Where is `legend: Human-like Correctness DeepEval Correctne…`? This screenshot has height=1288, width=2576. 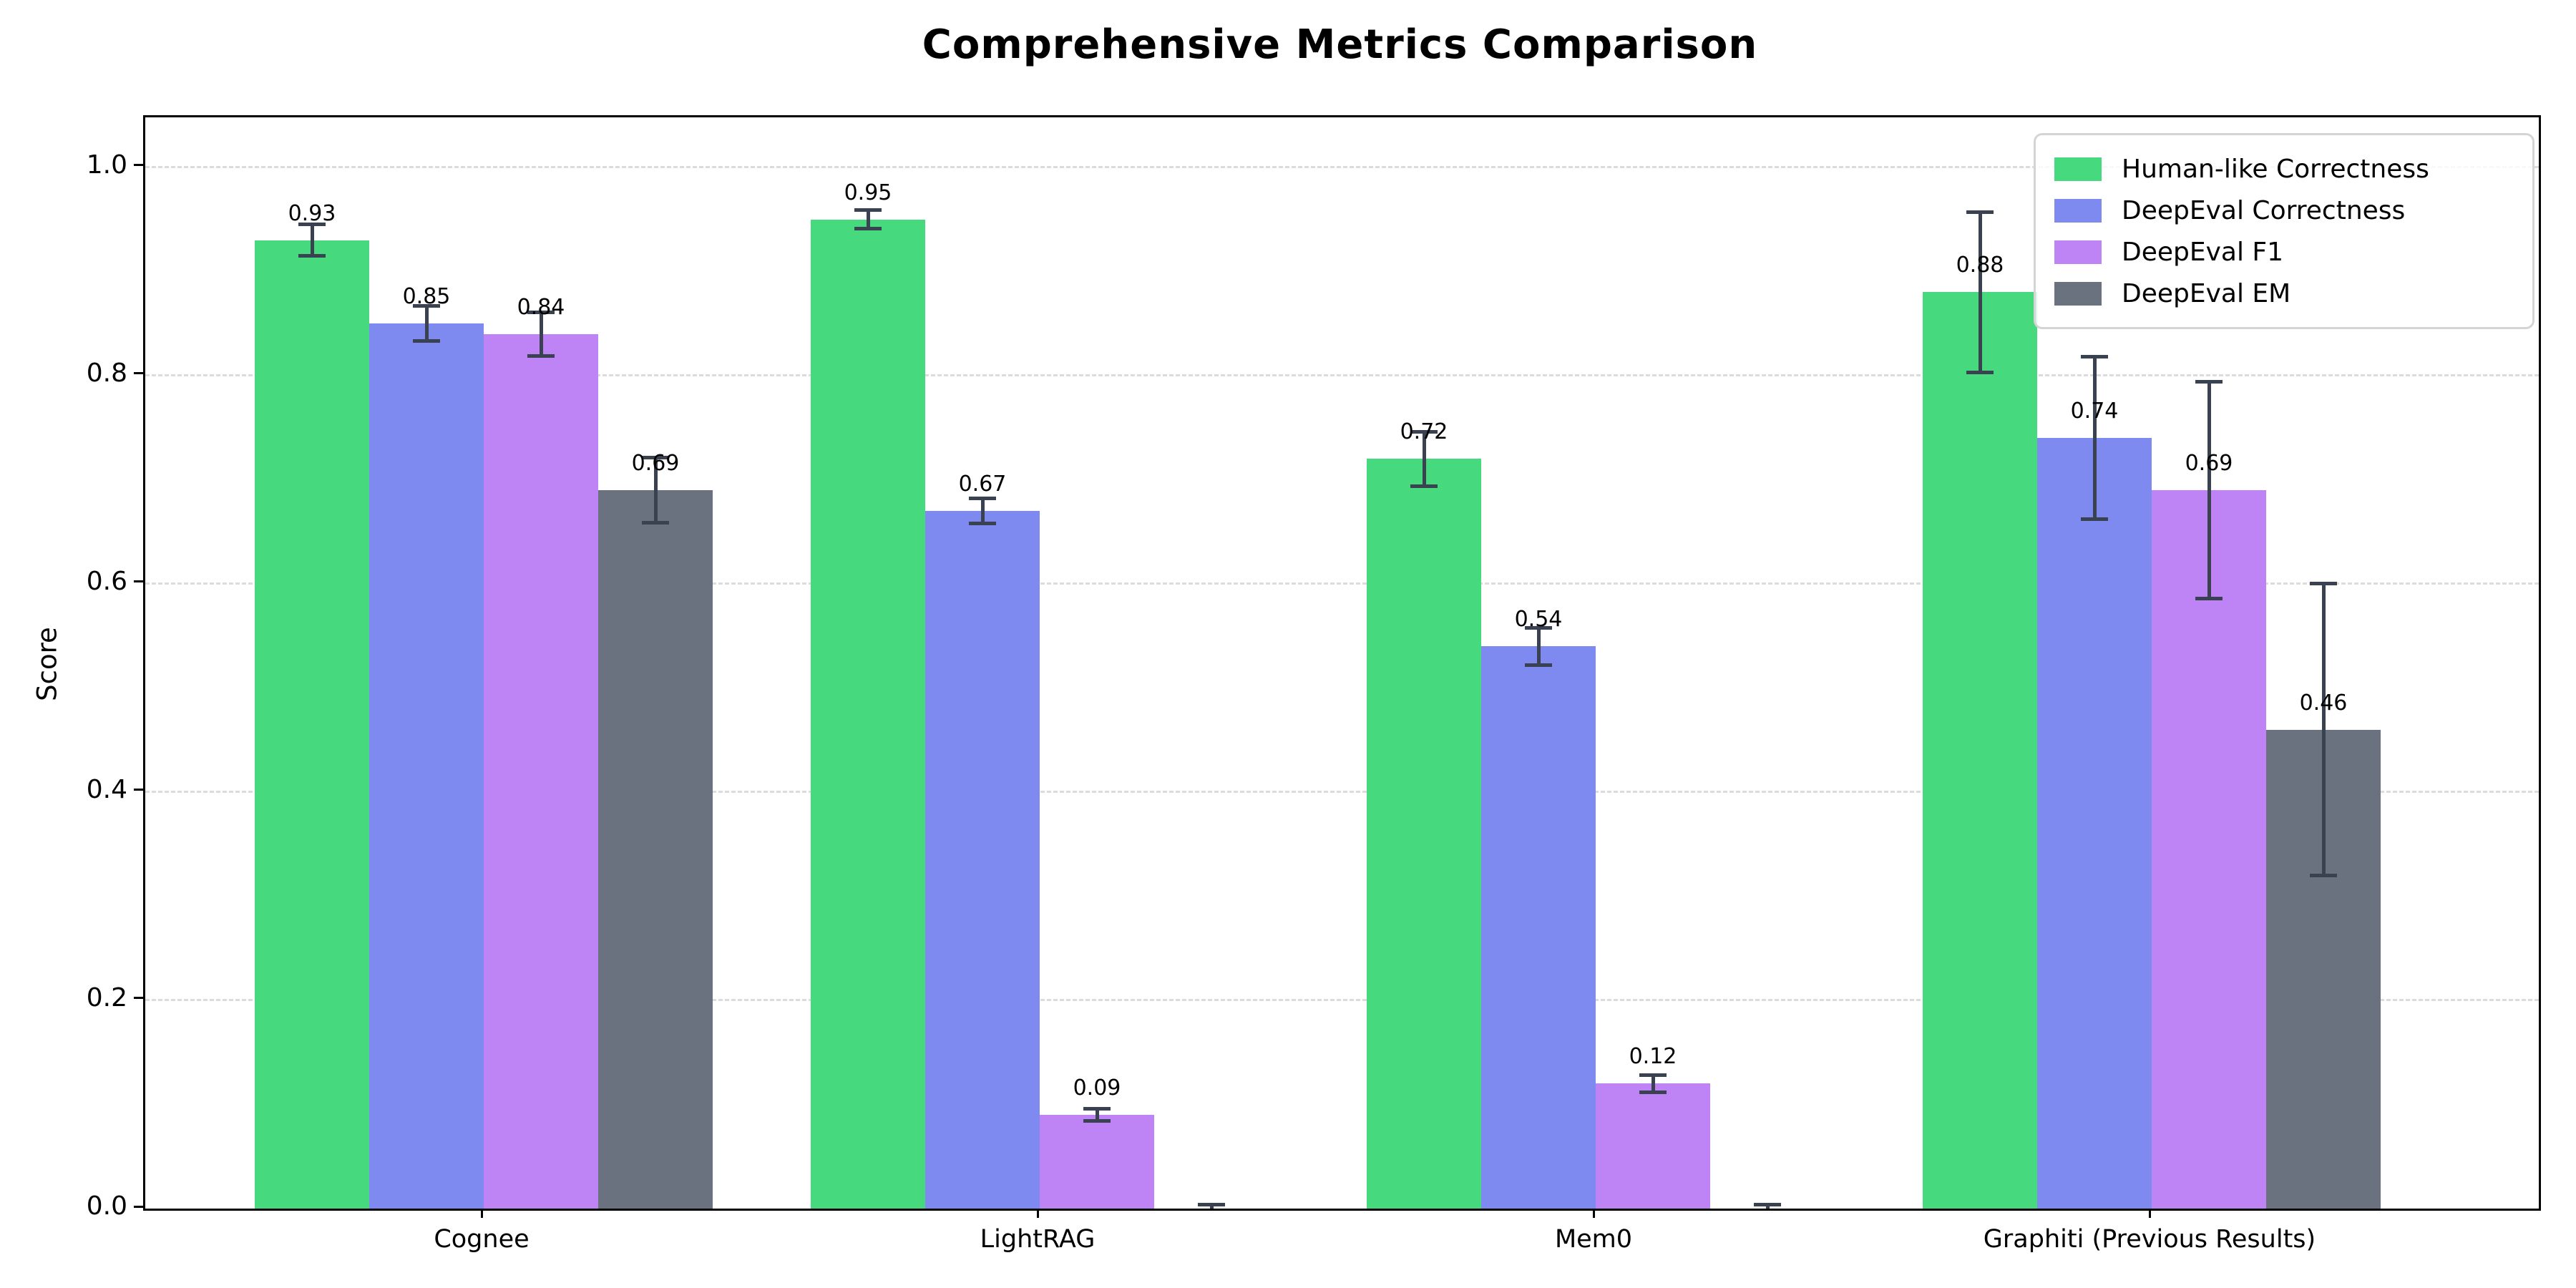 legend: Human-like Correctness DeepEval Correctne… is located at coordinates (2284, 231).